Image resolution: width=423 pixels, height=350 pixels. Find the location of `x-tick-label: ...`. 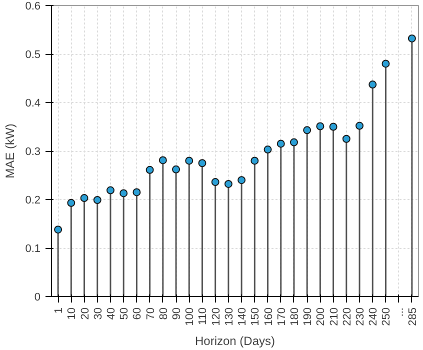

x-tick-label: ... is located at coordinates (400, 312).